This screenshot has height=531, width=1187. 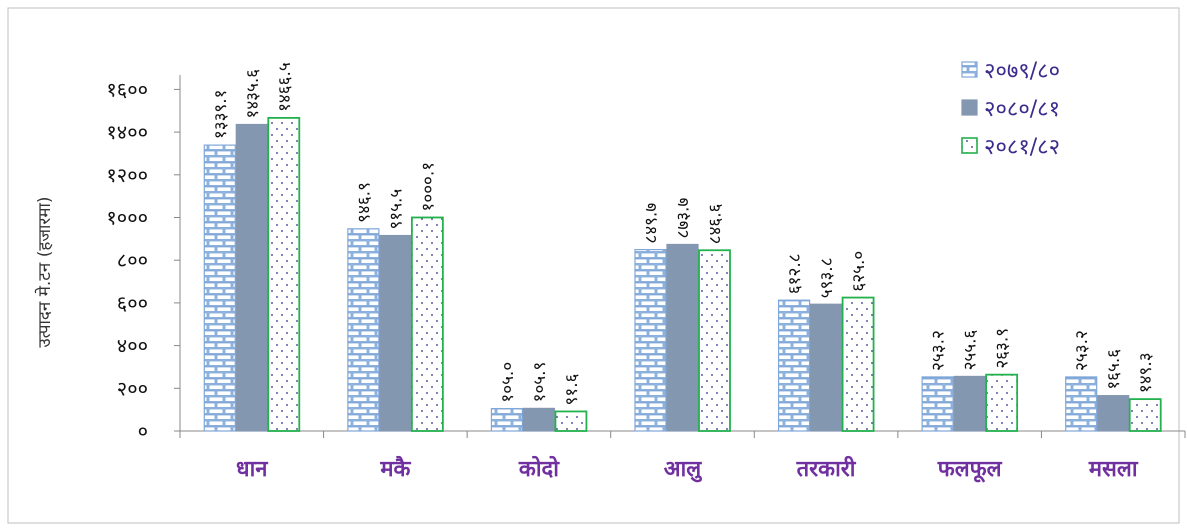 What do you see at coordinates (540, 382) in the screenshot?
I see `data-label: १०५.९` at bounding box center [540, 382].